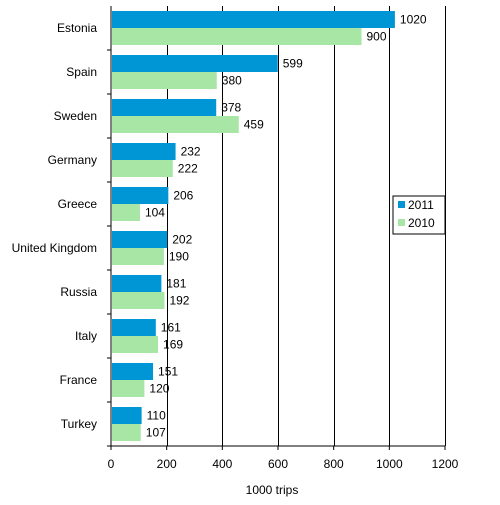 The width and height of the screenshot is (500, 505). I want to click on value-label: 192, so click(179, 301).